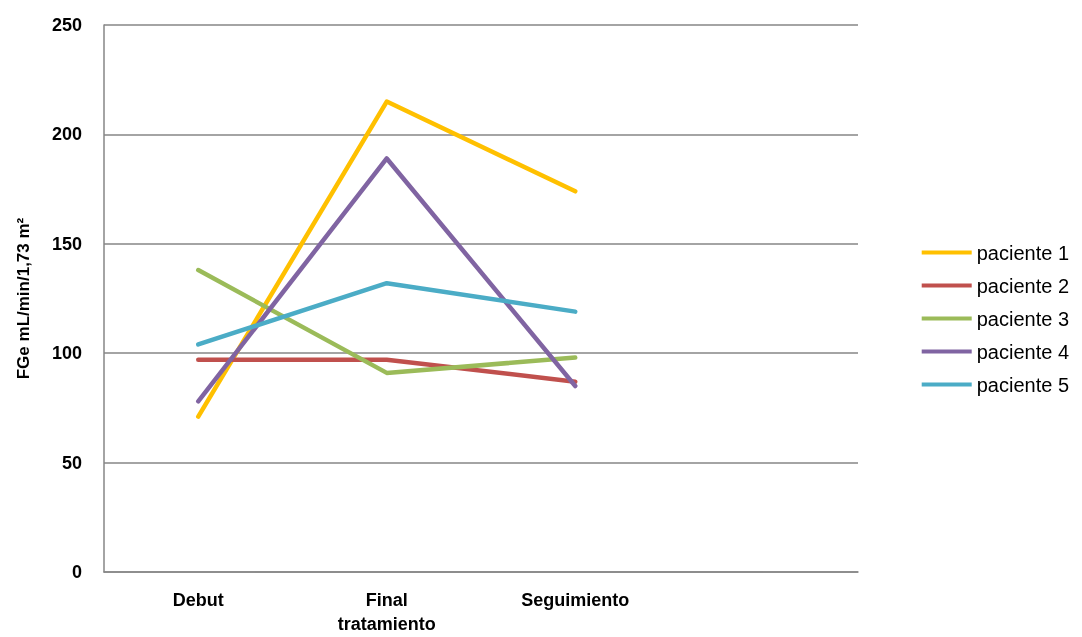 The width and height of the screenshot is (1082, 637). What do you see at coordinates (1022, 351) in the screenshot?
I see `legend-label: paciente 4` at bounding box center [1022, 351].